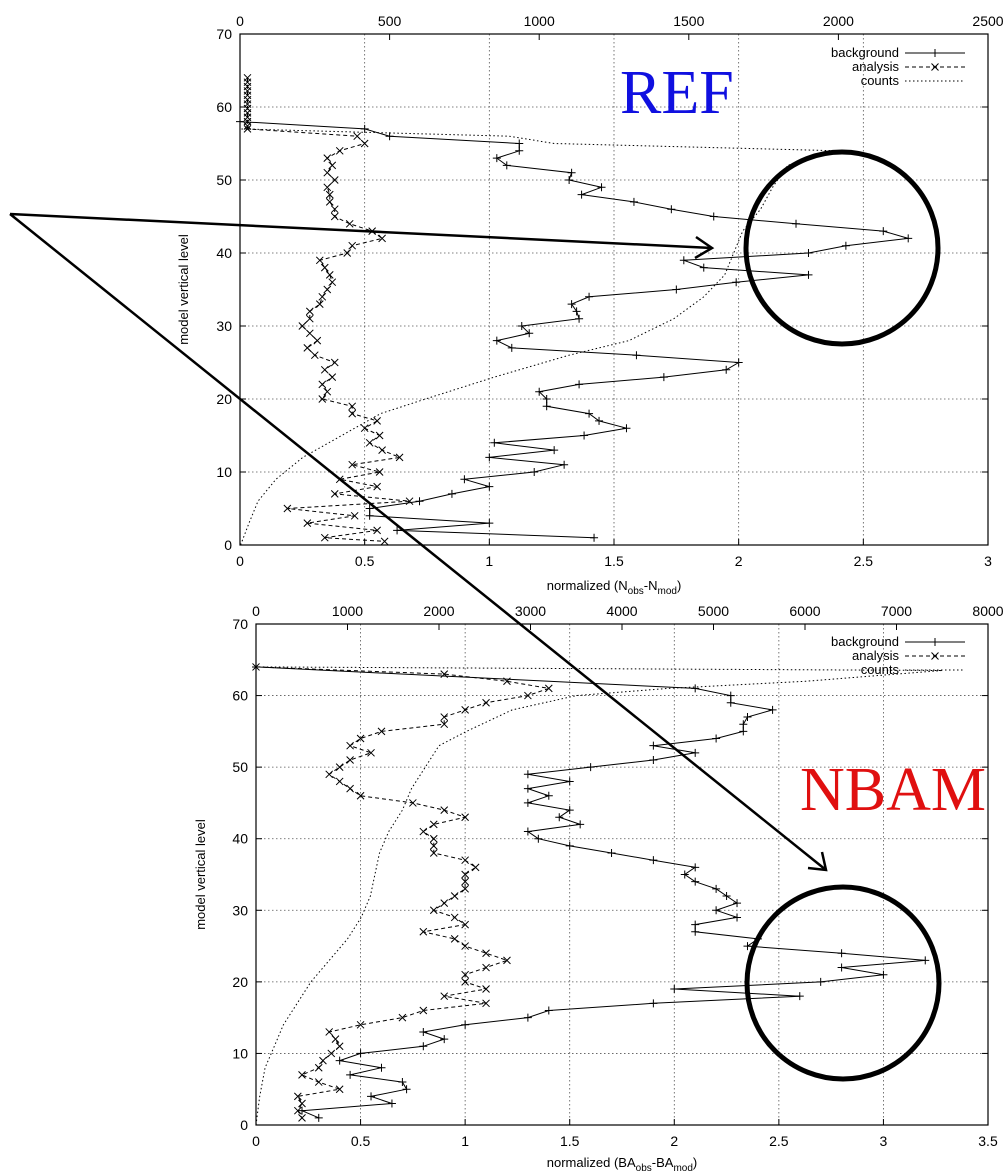 The image size is (1005, 1174). Describe the element at coordinates (621, 611) in the screenshot. I see `x2-tick-label: 4000` at that location.